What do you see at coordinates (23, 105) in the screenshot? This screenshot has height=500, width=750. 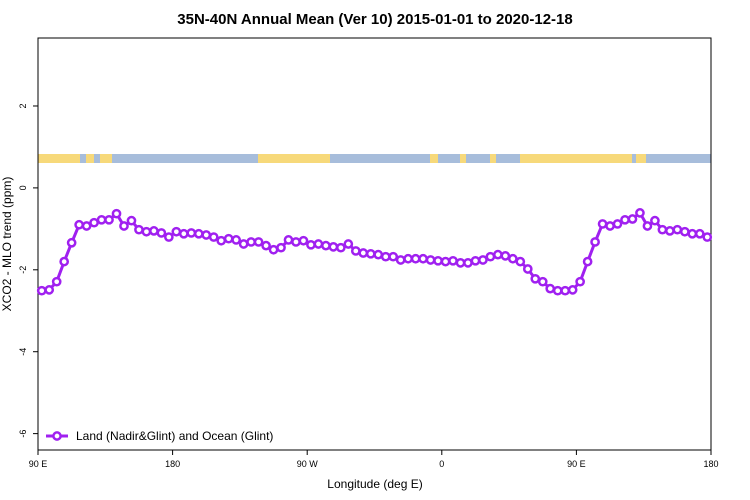 I see `y-tick-label: 2` at bounding box center [23, 105].